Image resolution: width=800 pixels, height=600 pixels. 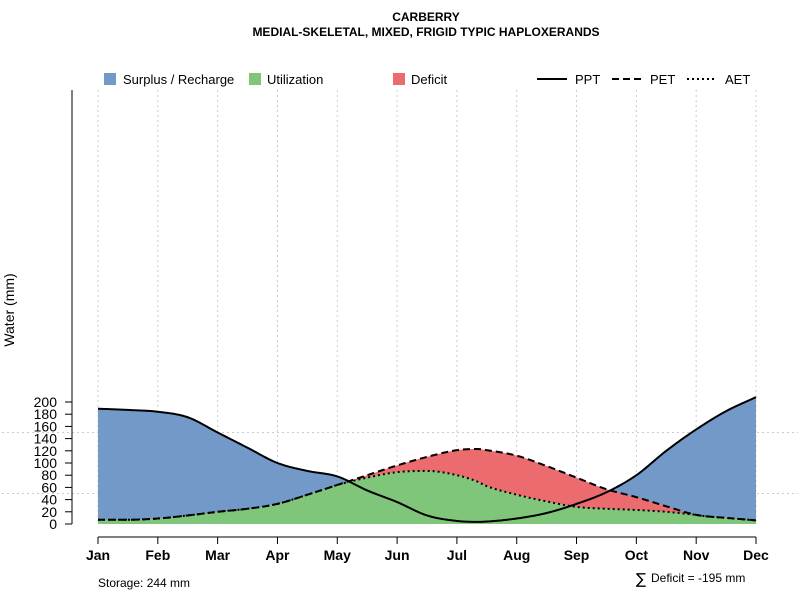 I want to click on y-tick-label: 80, so click(x=49, y=475).